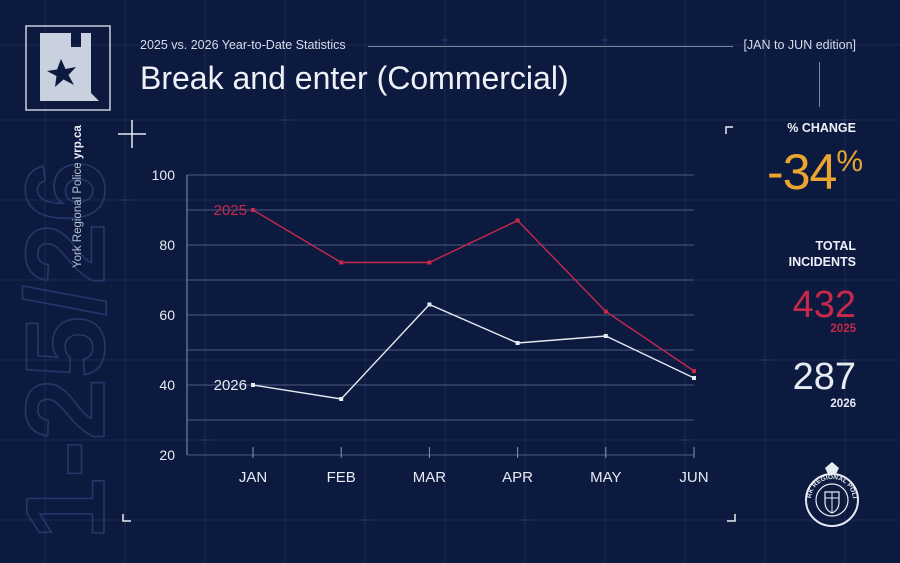 The image size is (900, 563). Describe the element at coordinates (167, 385) in the screenshot. I see `y-tick-label: 40` at that location.